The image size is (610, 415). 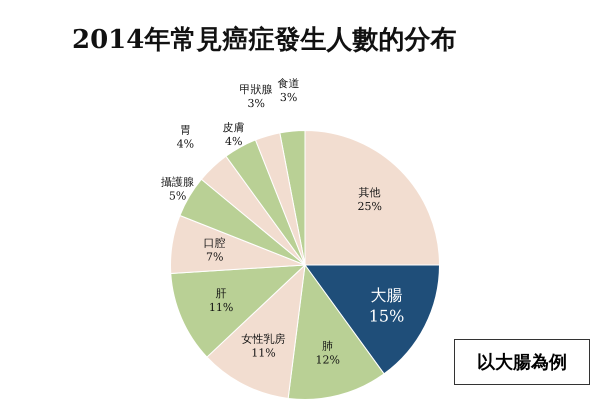 I want to click on text: 以大腸為例, so click(x=522, y=362).